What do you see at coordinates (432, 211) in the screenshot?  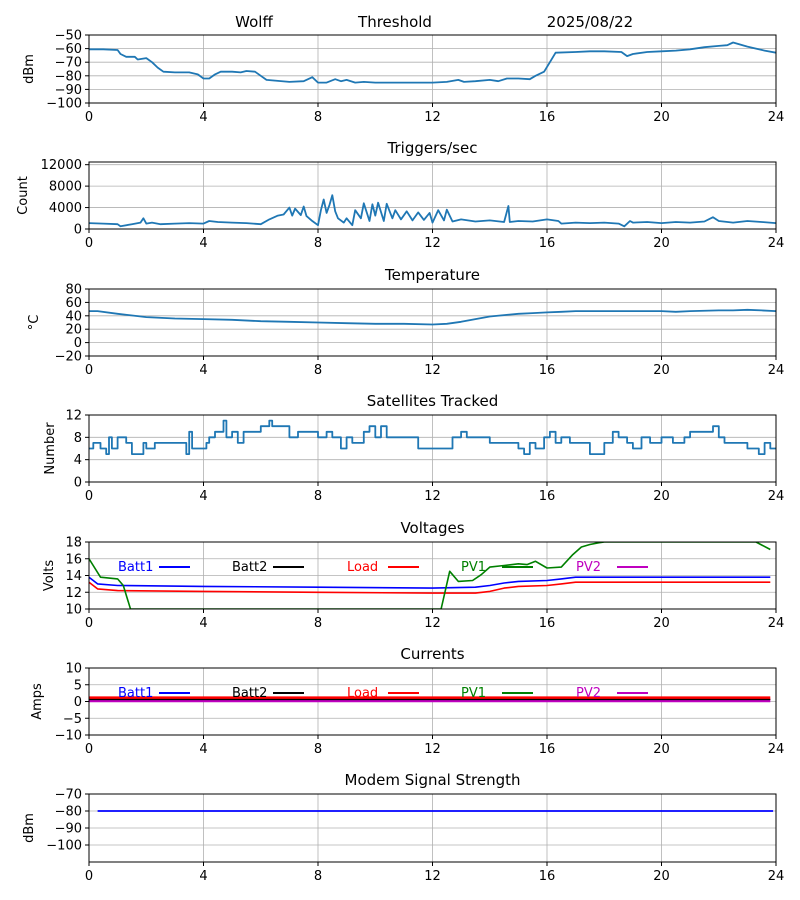 I see `series-line-triggers` at bounding box center [432, 211].